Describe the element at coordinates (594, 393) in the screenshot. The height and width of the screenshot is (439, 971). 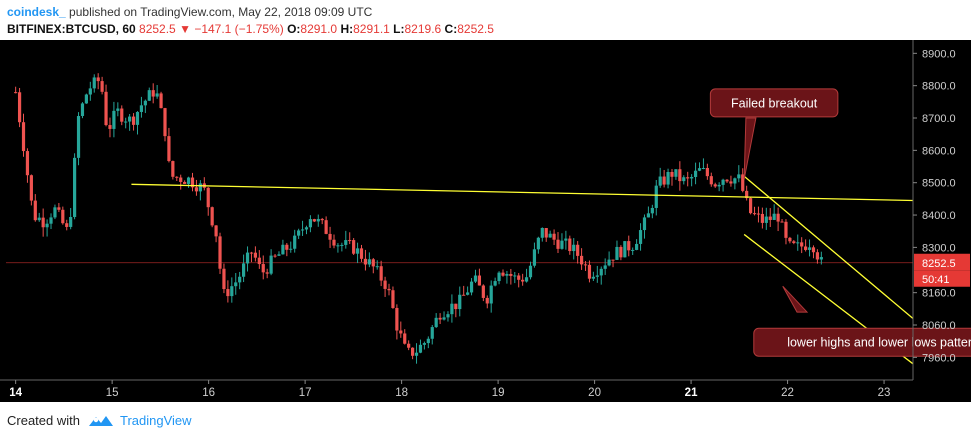
I see `x-tick-label: 20` at that location.